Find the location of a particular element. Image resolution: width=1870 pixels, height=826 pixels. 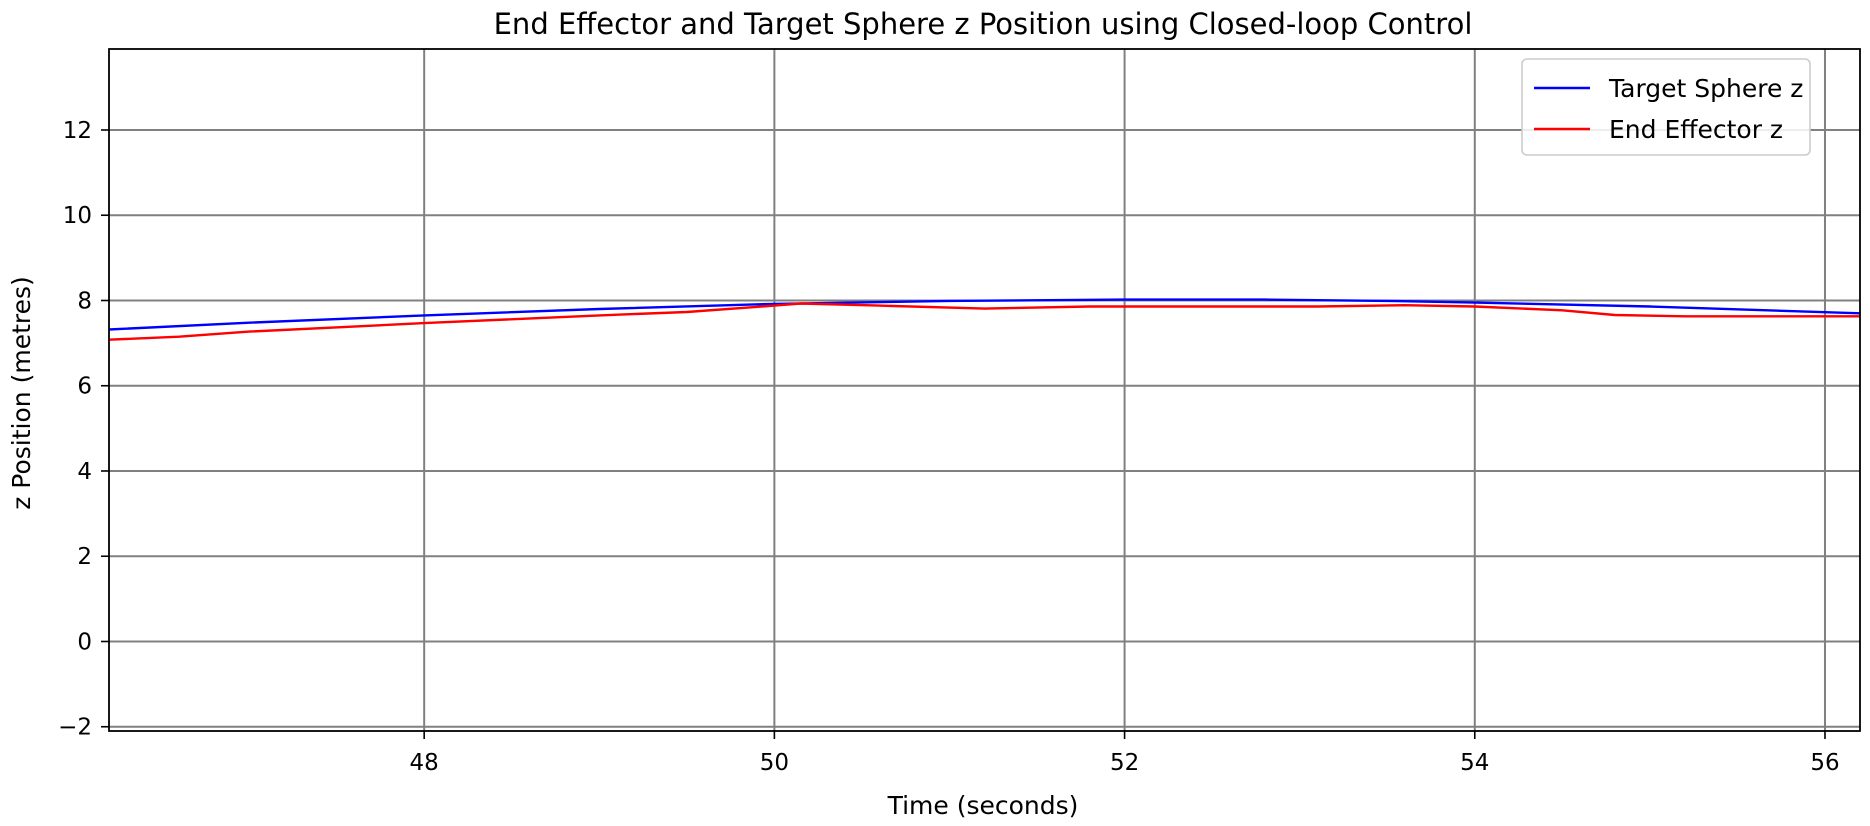

y-tick-label: 12 is located at coordinates (77, 131).